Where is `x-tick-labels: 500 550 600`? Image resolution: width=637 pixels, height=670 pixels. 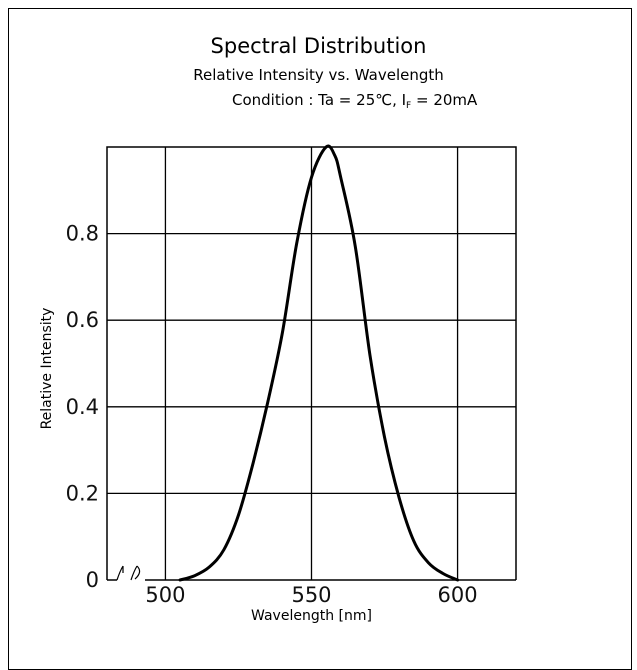 x-tick-labels: 500 550 600 is located at coordinates (311, 595).